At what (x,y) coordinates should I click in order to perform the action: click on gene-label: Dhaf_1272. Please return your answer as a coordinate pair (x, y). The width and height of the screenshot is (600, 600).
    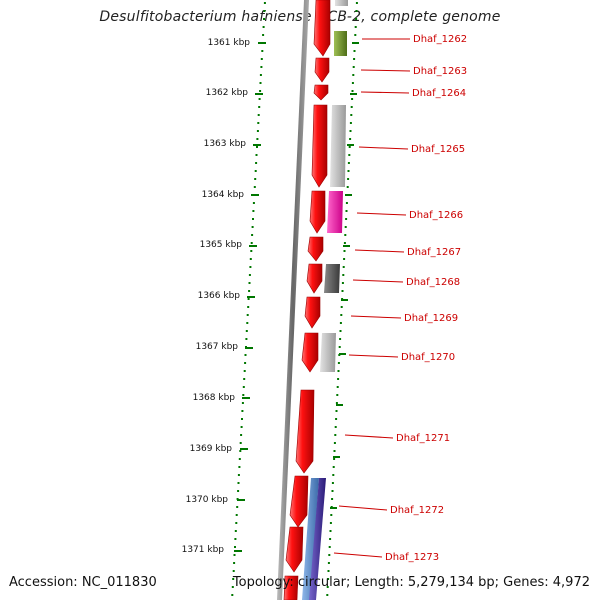
    Looking at the image, I should click on (417, 510).